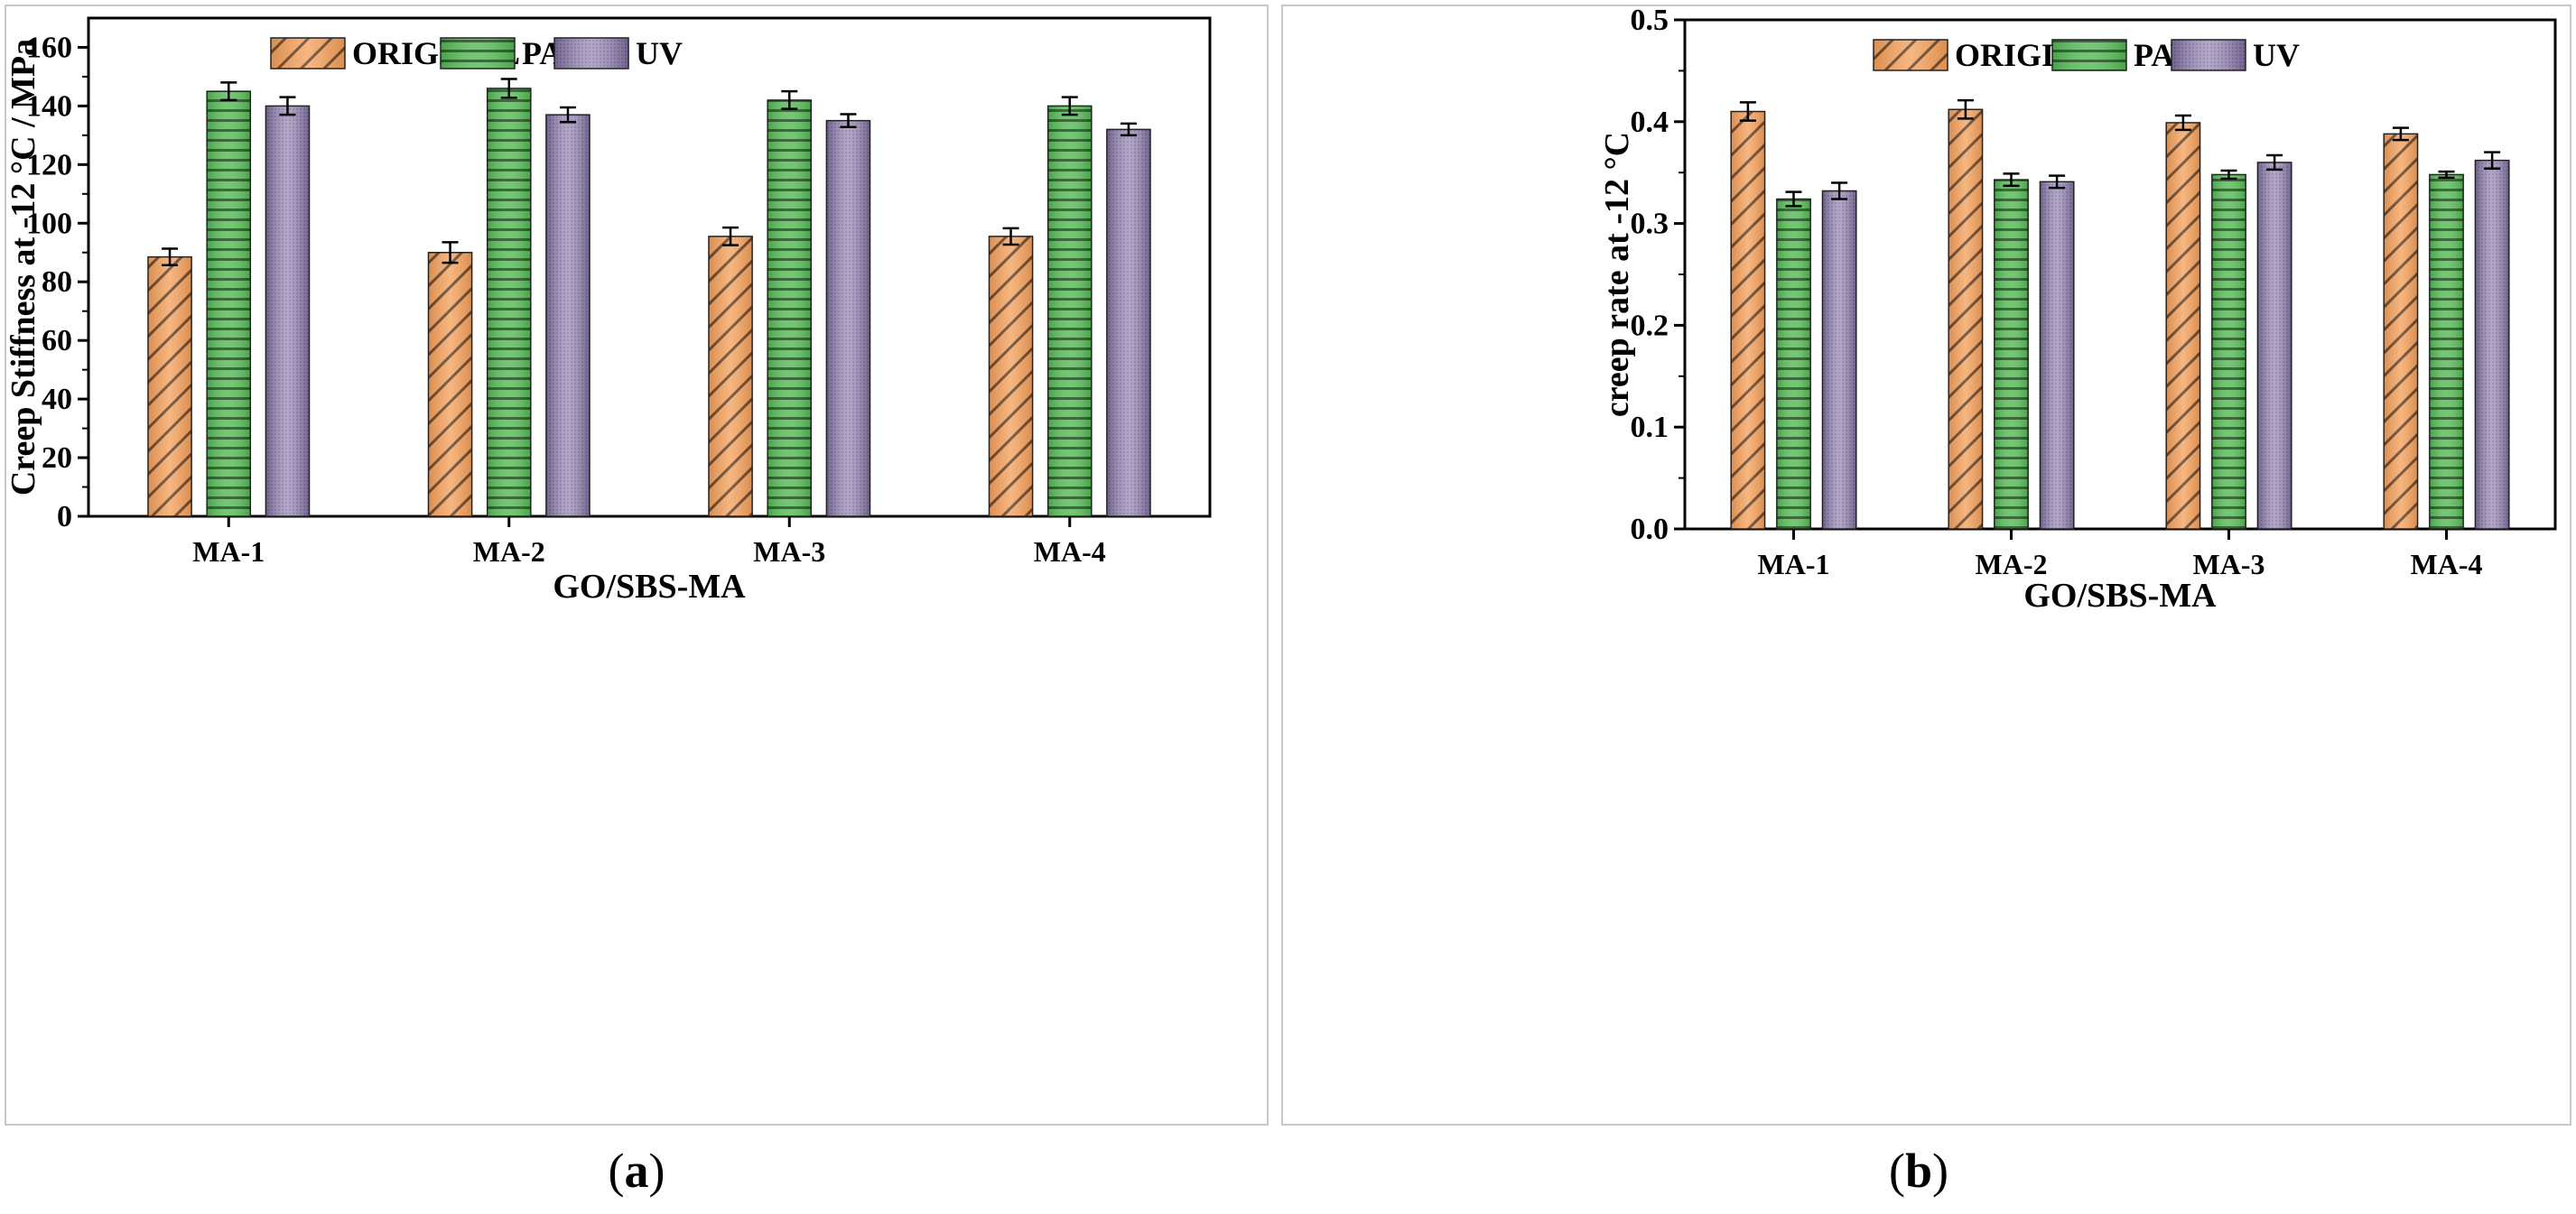 The image size is (2576, 1214). What do you see at coordinates (49, 223) in the screenshot?
I see `y-tick-label-a: 100` at bounding box center [49, 223].